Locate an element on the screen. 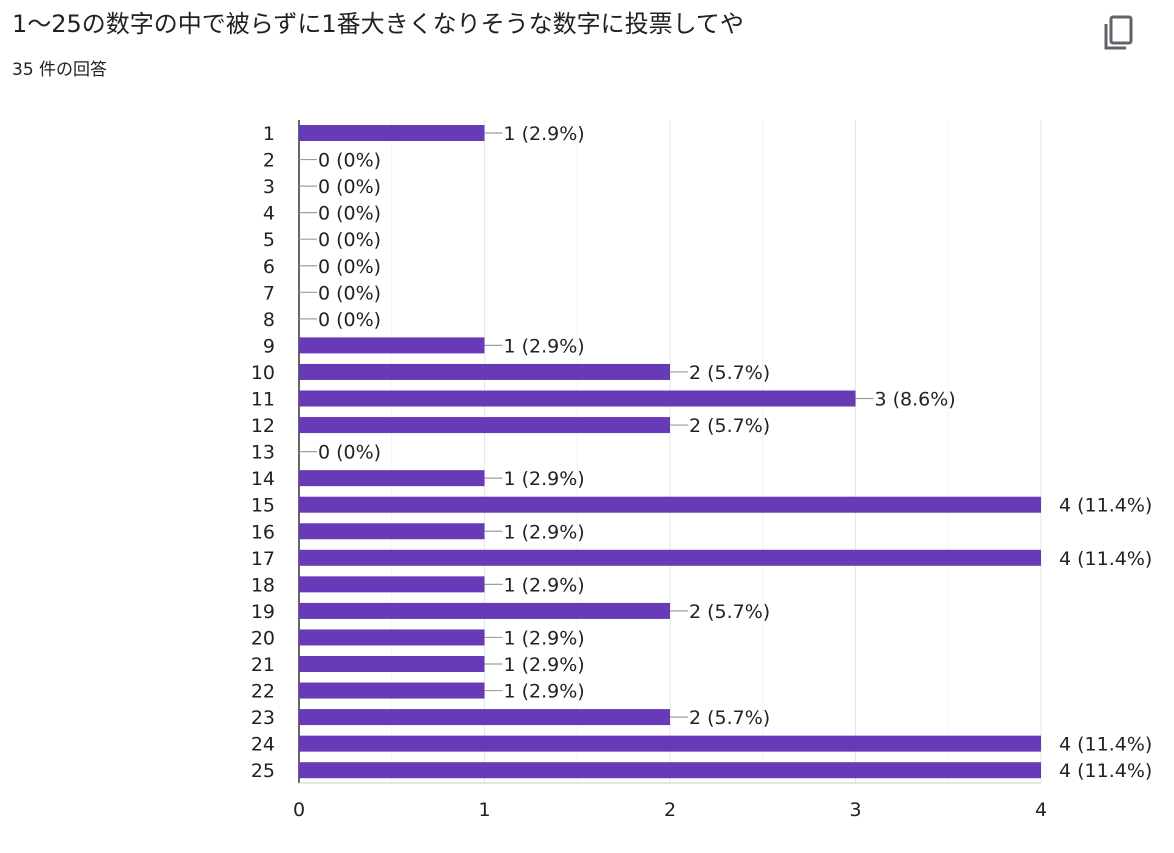 This screenshot has height=853, width=1174. category-label: 9 is located at coordinates (269, 346).